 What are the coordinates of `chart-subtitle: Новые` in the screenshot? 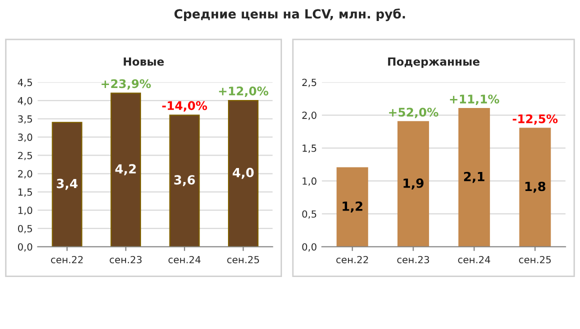 It's located at (144, 61).